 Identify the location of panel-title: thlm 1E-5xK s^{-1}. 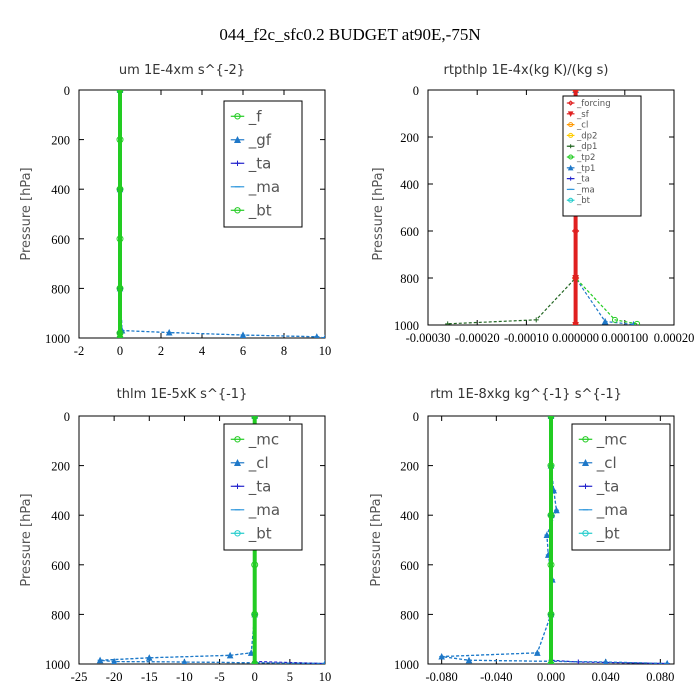
(182, 394).